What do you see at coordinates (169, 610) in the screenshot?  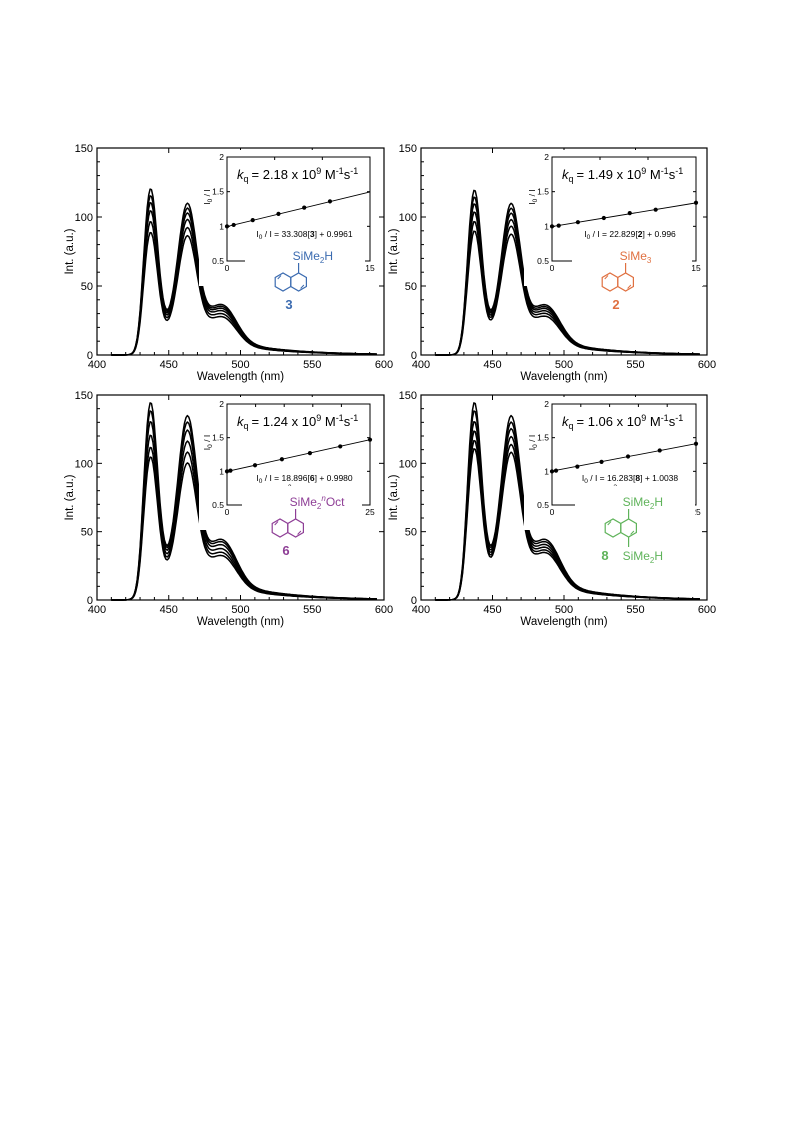 I see `x-tick-label: 450` at bounding box center [169, 610].